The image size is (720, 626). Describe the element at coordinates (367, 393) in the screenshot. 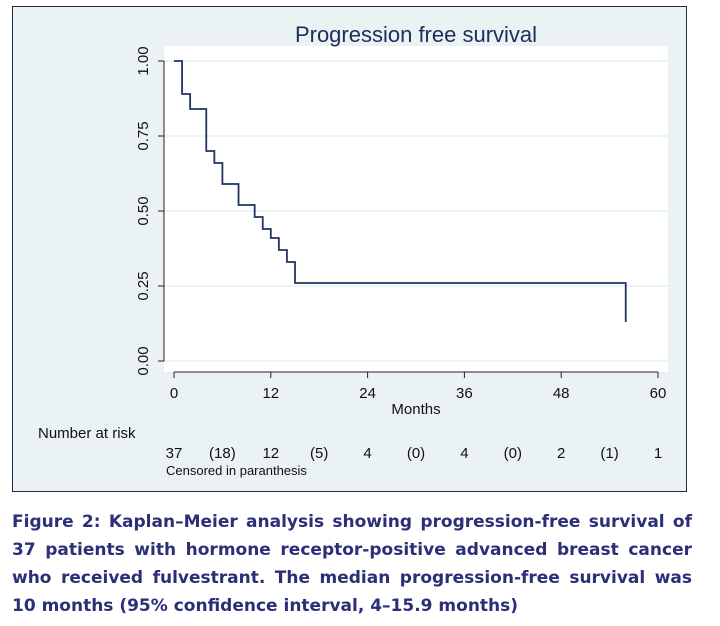

I see `x-tick-label: 24` at that location.